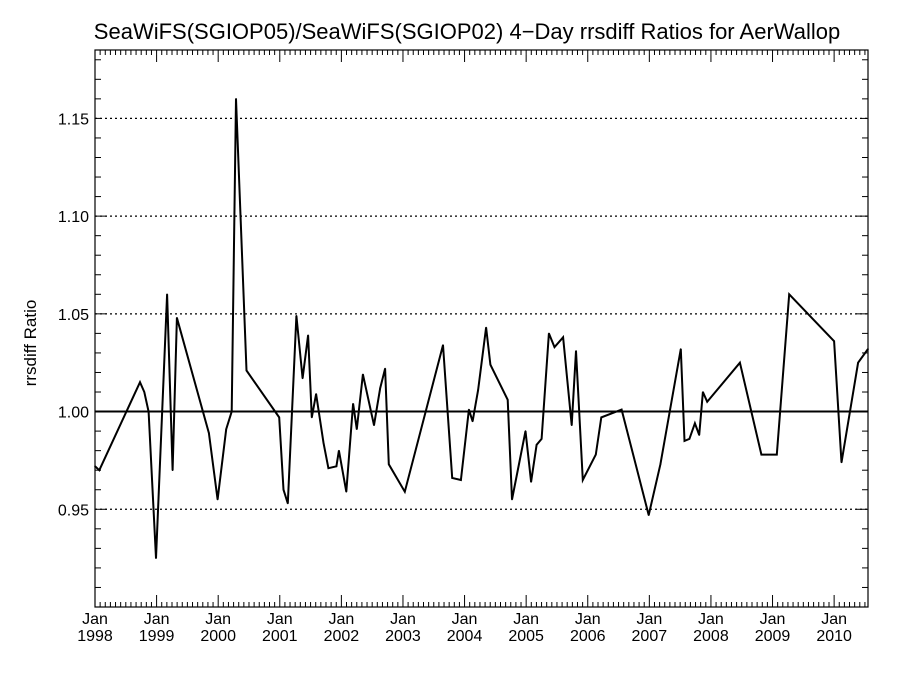 The height and width of the screenshot is (675, 900). I want to click on y-tick-label: 1.00, so click(73, 413).